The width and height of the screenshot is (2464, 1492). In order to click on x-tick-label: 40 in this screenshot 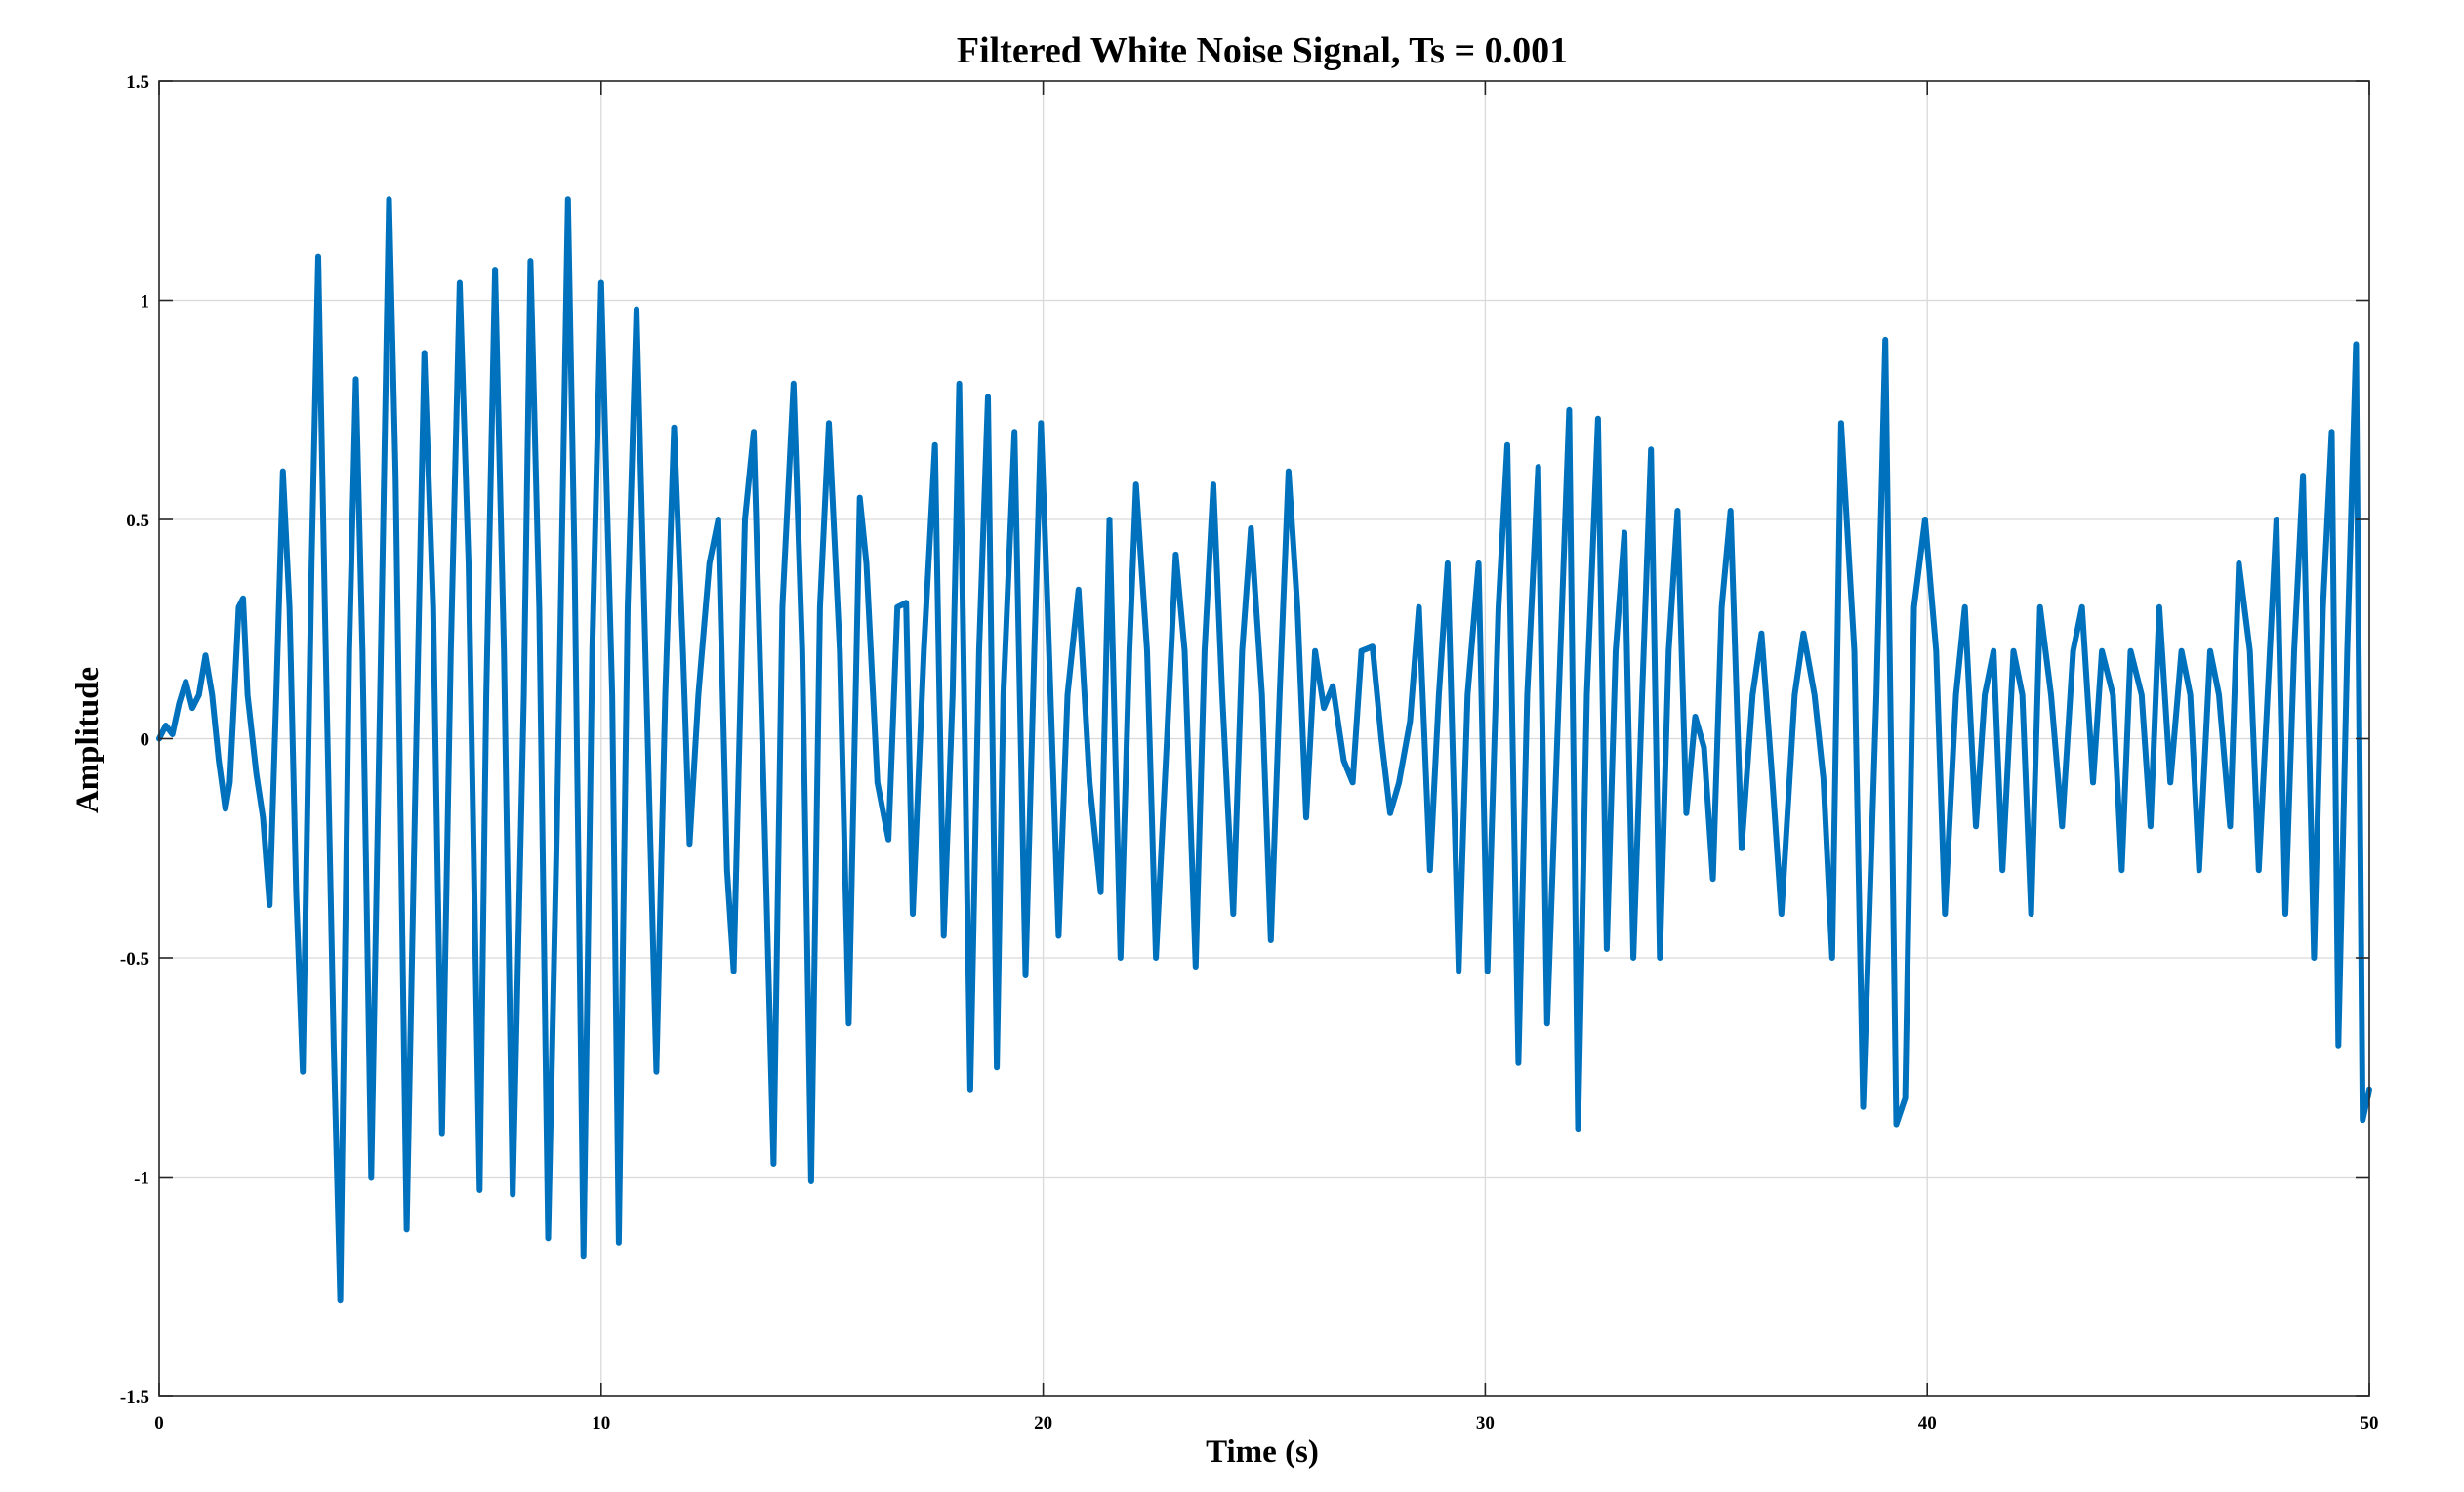, I will do `click(1927, 1423)`.